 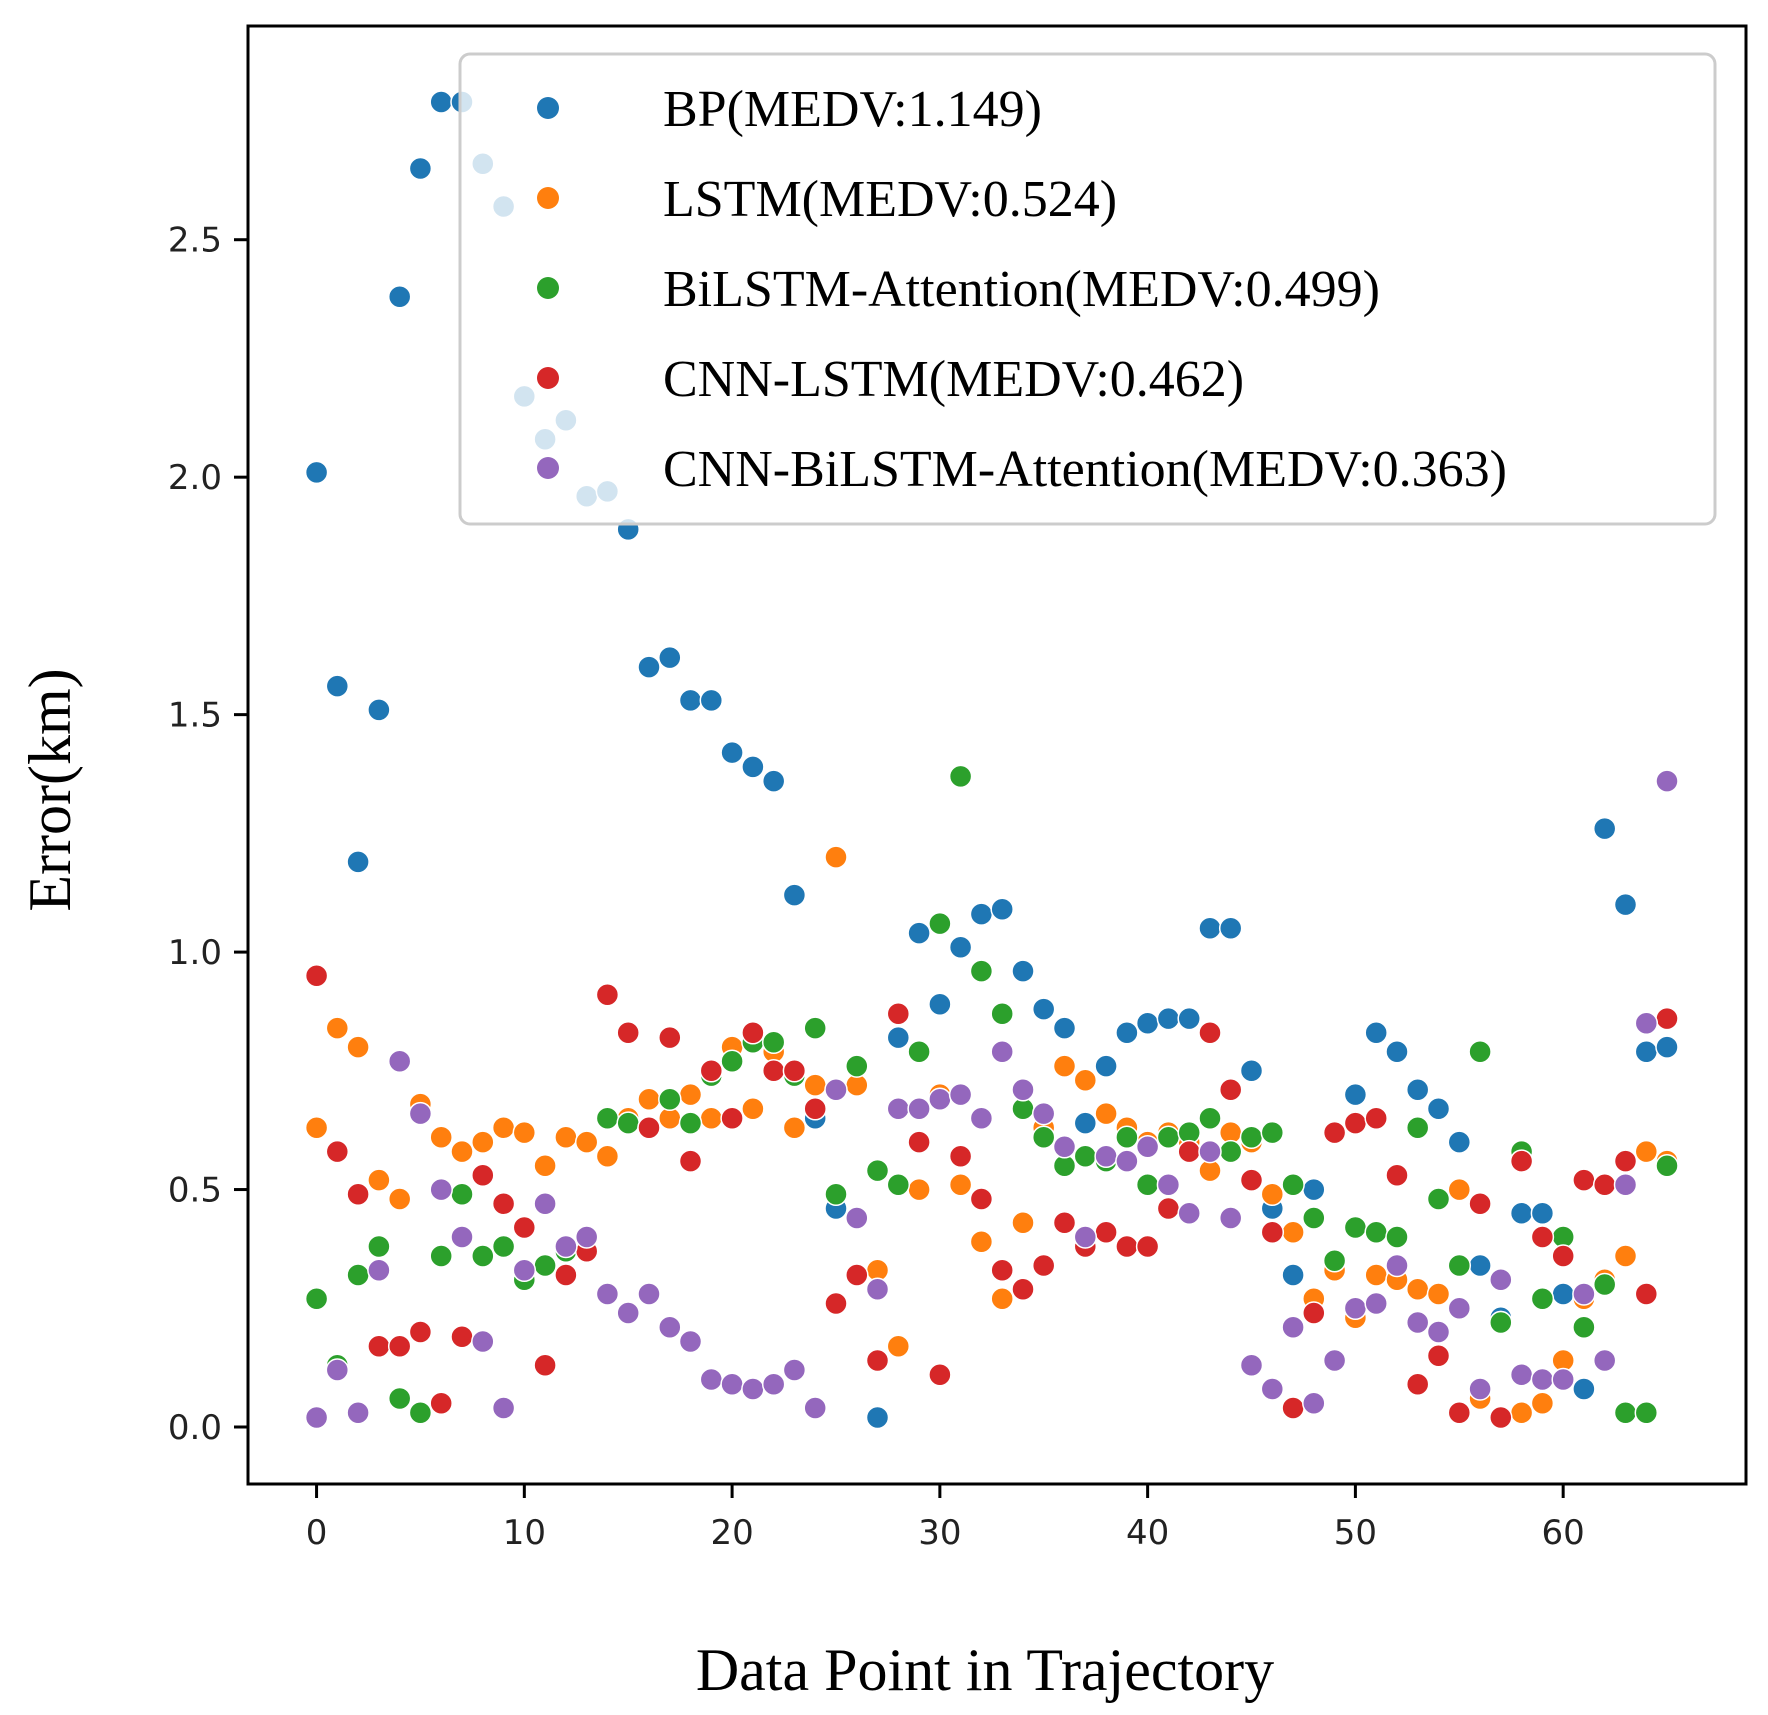 What do you see at coordinates (195, 953) in the screenshot?
I see `y-tick-label: 1.0` at bounding box center [195, 953].